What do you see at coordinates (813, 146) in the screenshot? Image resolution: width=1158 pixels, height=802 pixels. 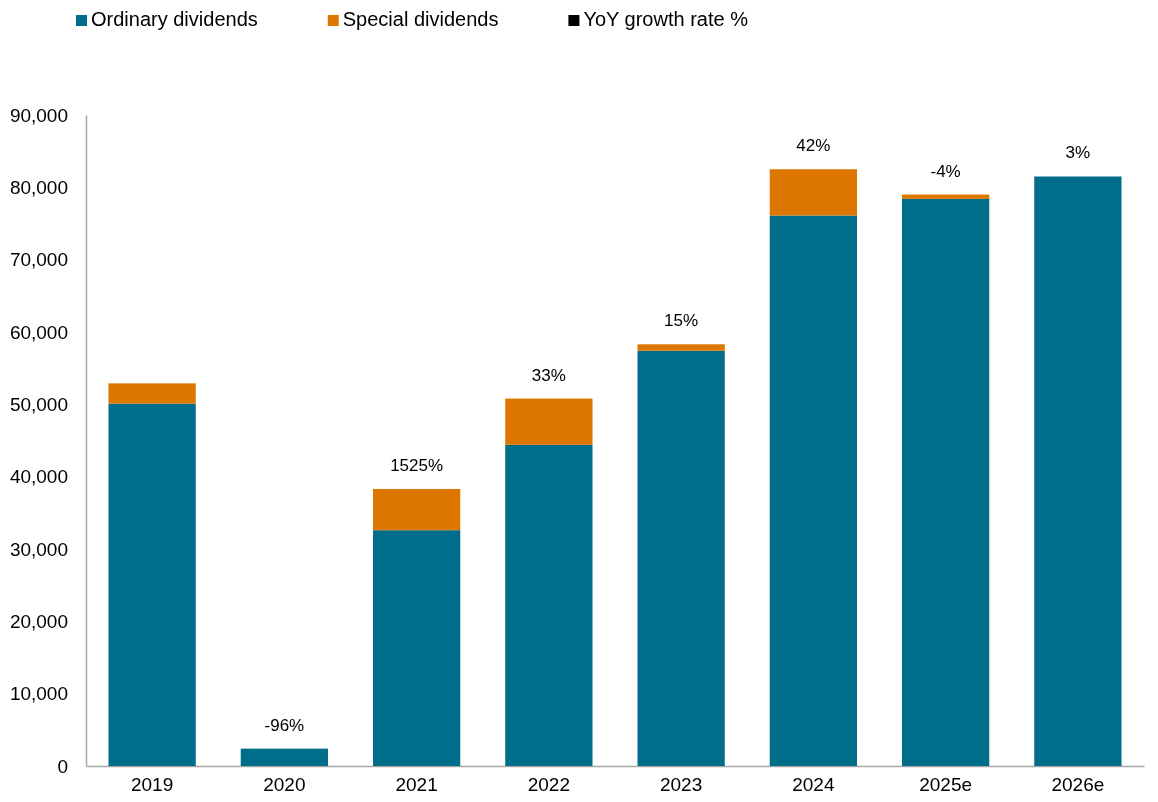 I see `annotation: 42%` at bounding box center [813, 146].